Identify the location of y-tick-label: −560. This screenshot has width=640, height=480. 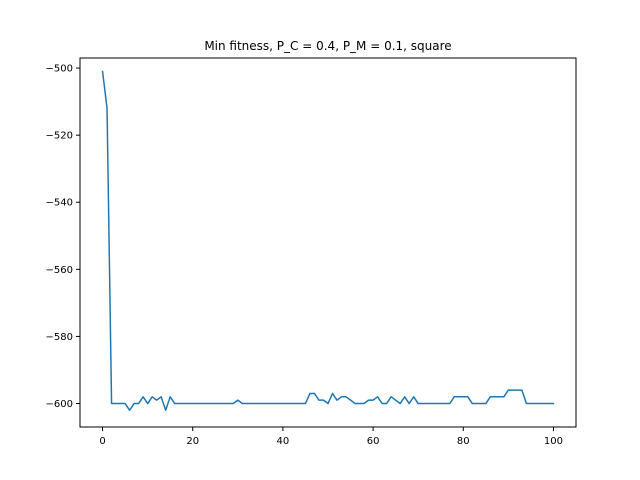
(59, 270).